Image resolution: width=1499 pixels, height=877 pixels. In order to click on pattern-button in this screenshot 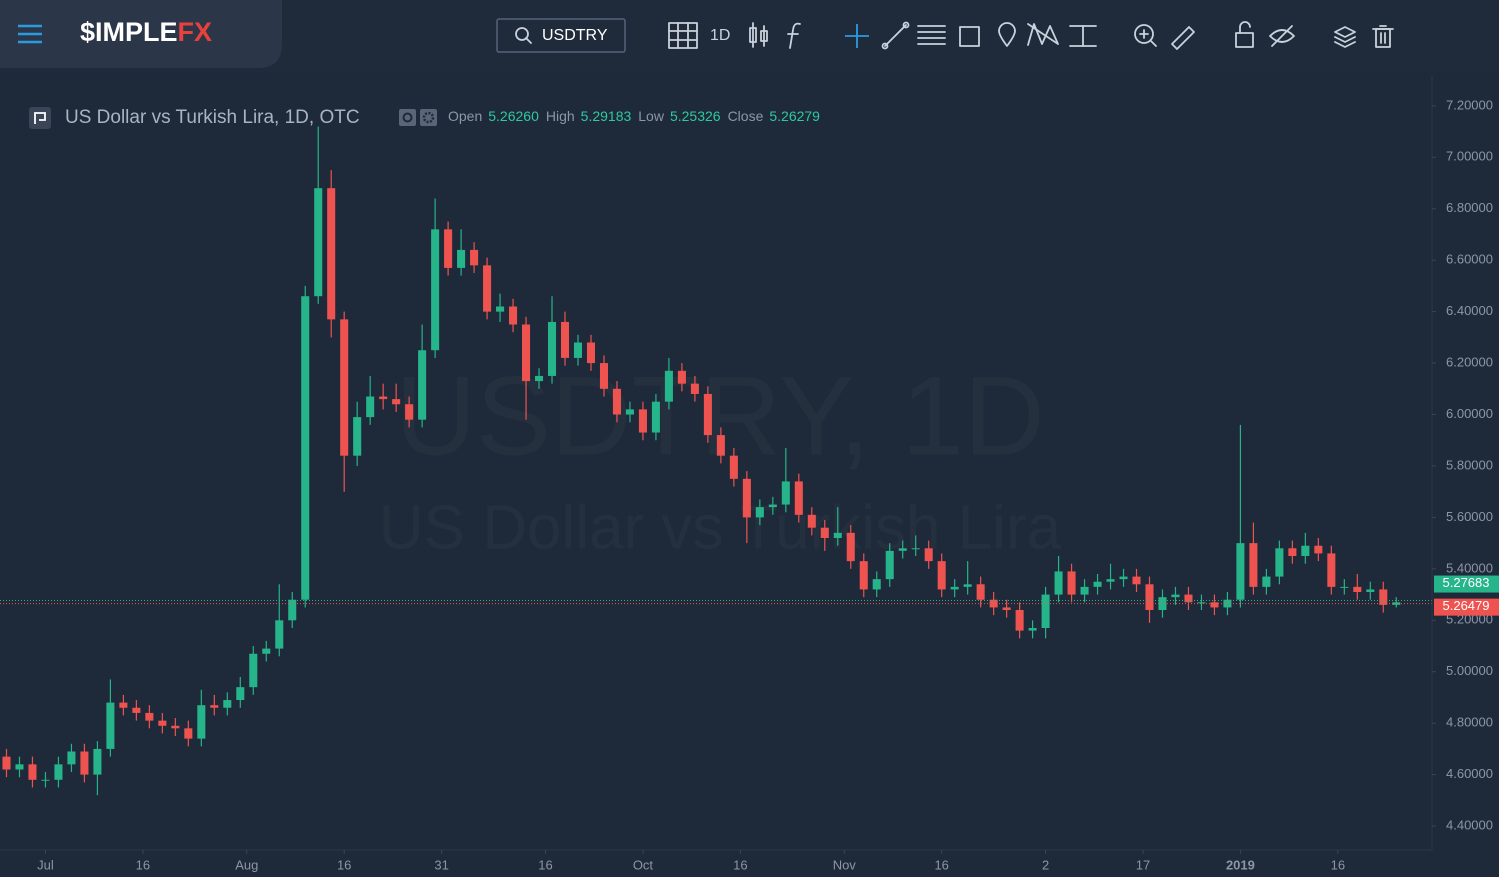, I will do `click(1043, 34)`.